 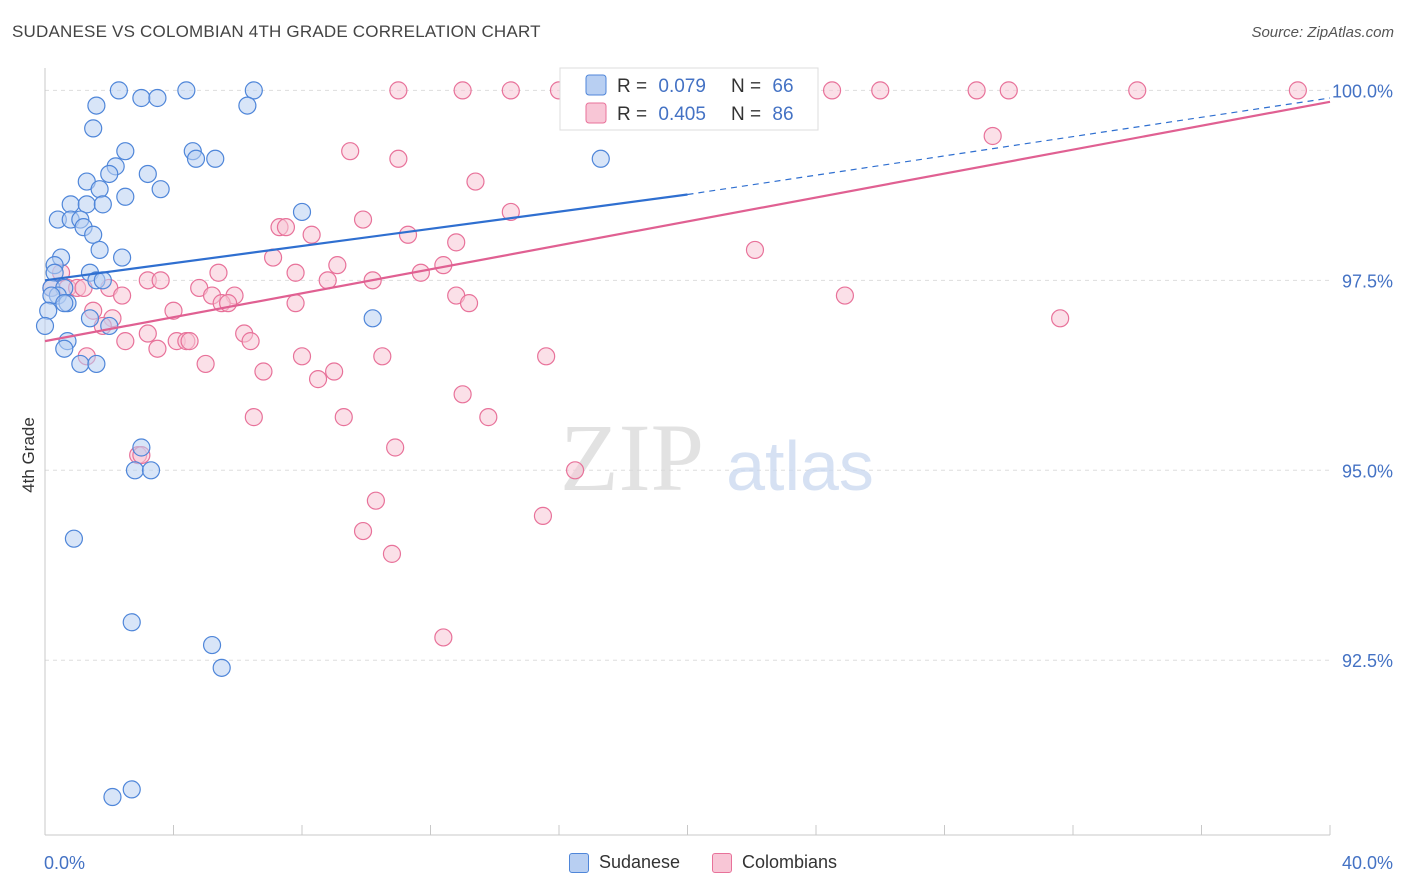 What do you see at coordinates (1322, 32) in the screenshot?
I see `chart-source: Source: ZipAtlas.com` at bounding box center [1322, 32].